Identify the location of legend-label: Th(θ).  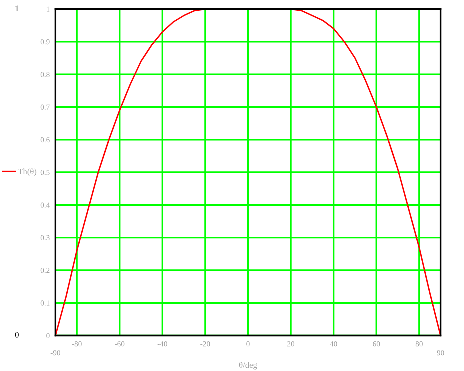
(27, 172).